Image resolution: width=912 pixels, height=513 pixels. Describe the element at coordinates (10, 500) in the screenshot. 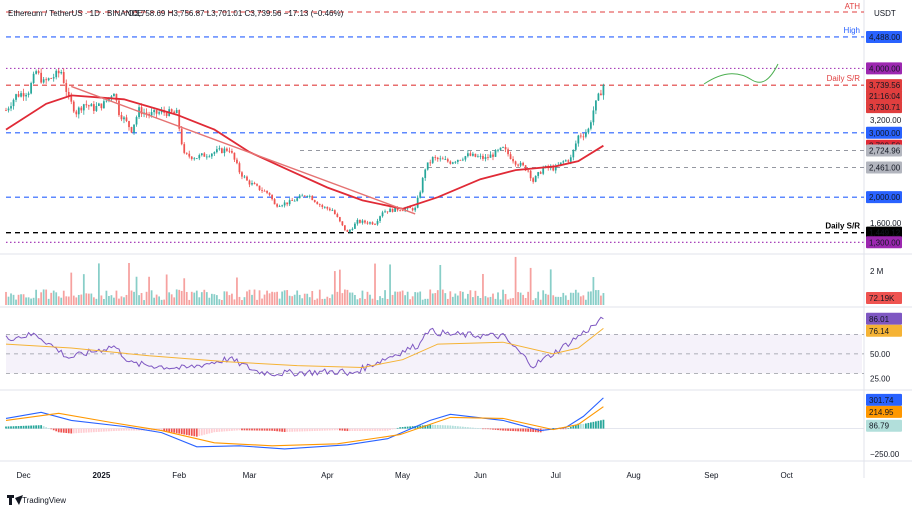

I see `tradingview-logo-icon` at that location.